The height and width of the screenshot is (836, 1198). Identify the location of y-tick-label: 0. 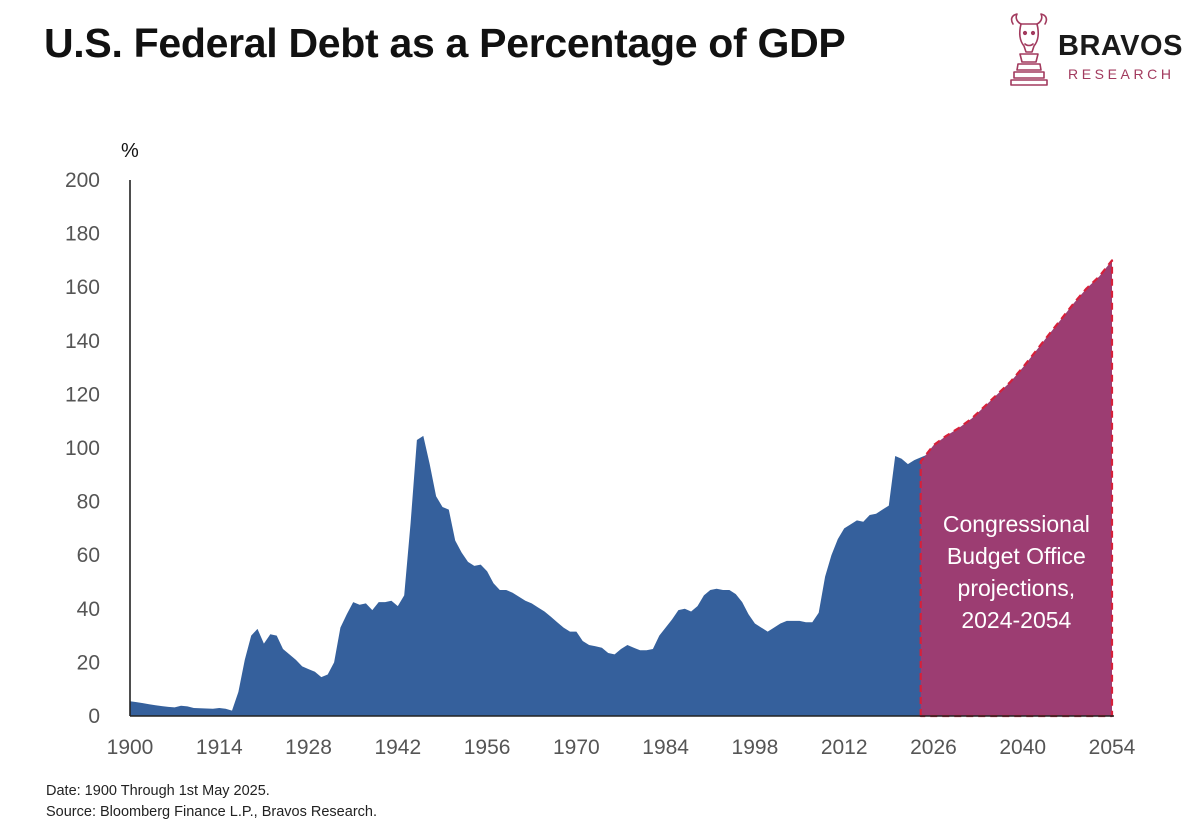
(94, 716).